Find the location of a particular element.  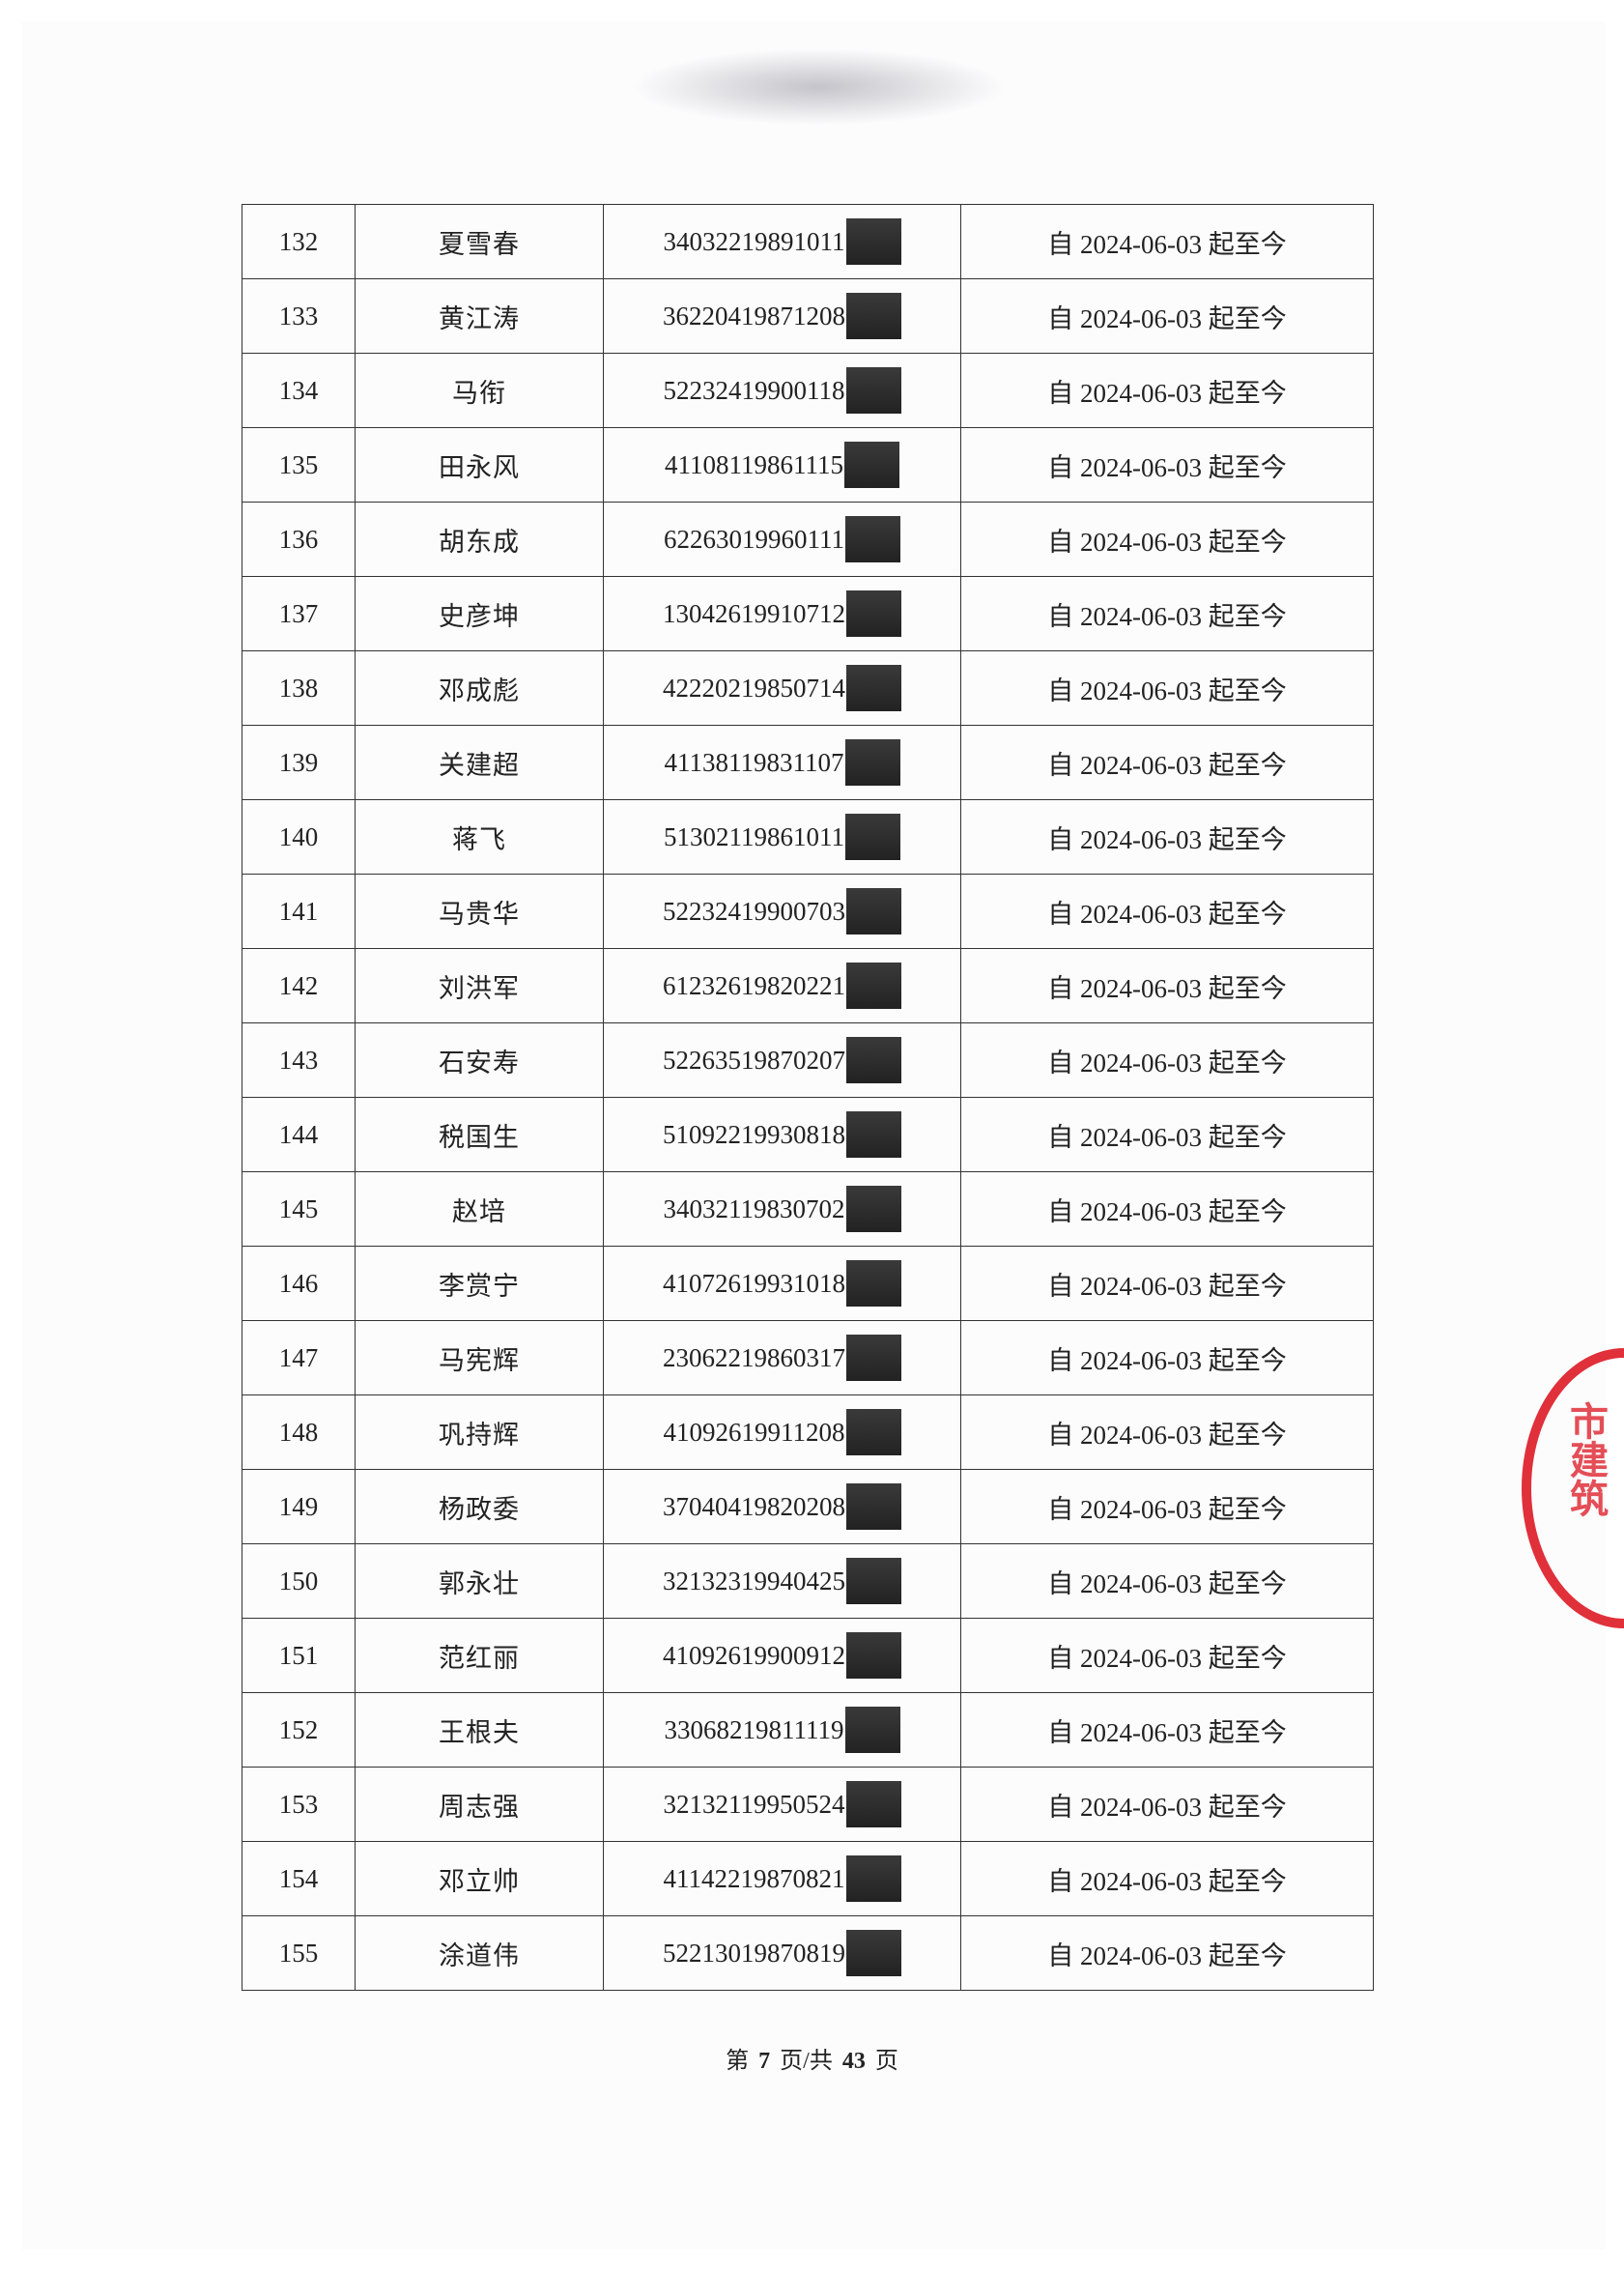

id-number: 37040419820208 is located at coordinates (754, 1506).